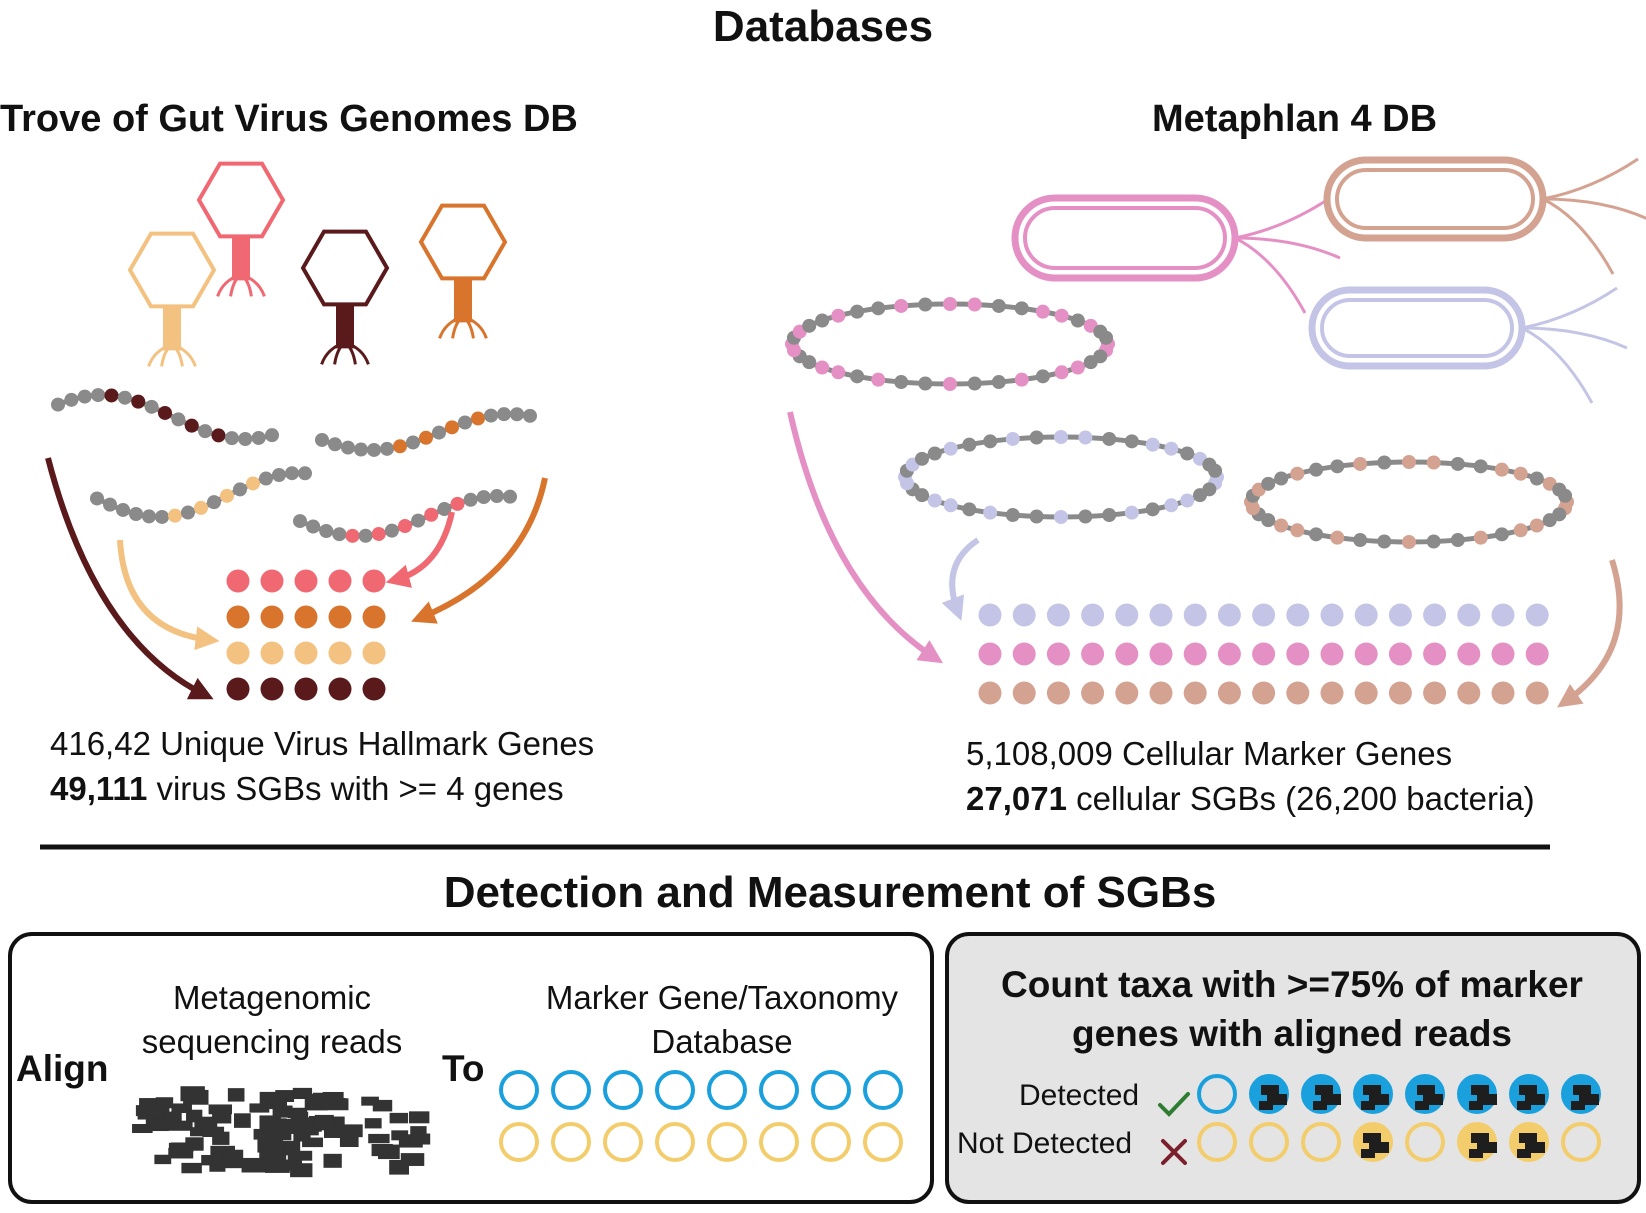 This screenshot has height=1213, width=1646. I want to click on virus-hallmark-gene-grid, so click(306, 635).